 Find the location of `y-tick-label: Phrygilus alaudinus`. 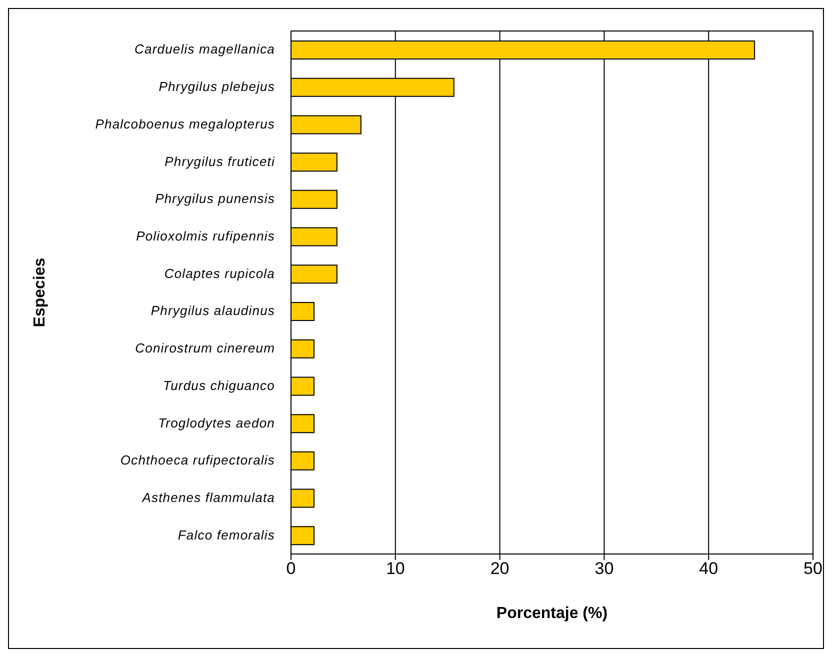

y-tick-label: Phrygilus alaudinus is located at coordinates (212, 310).